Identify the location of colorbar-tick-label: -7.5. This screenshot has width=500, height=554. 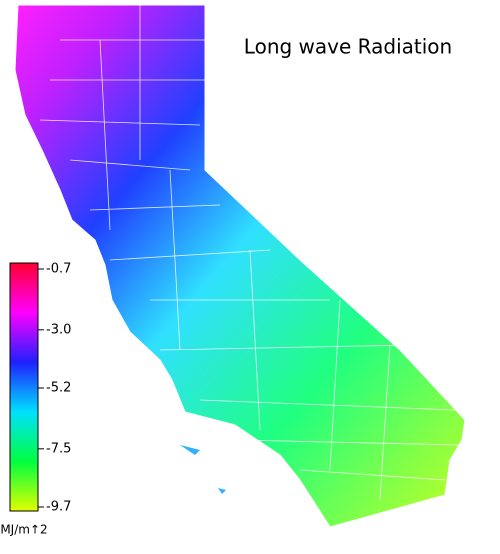
(58, 448).